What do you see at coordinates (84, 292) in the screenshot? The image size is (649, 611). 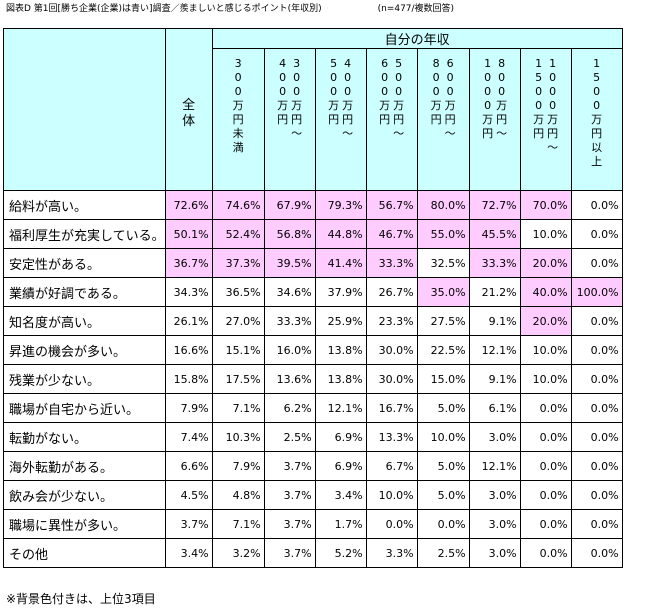 I see `row-label: 業績が好調である。` at bounding box center [84, 292].